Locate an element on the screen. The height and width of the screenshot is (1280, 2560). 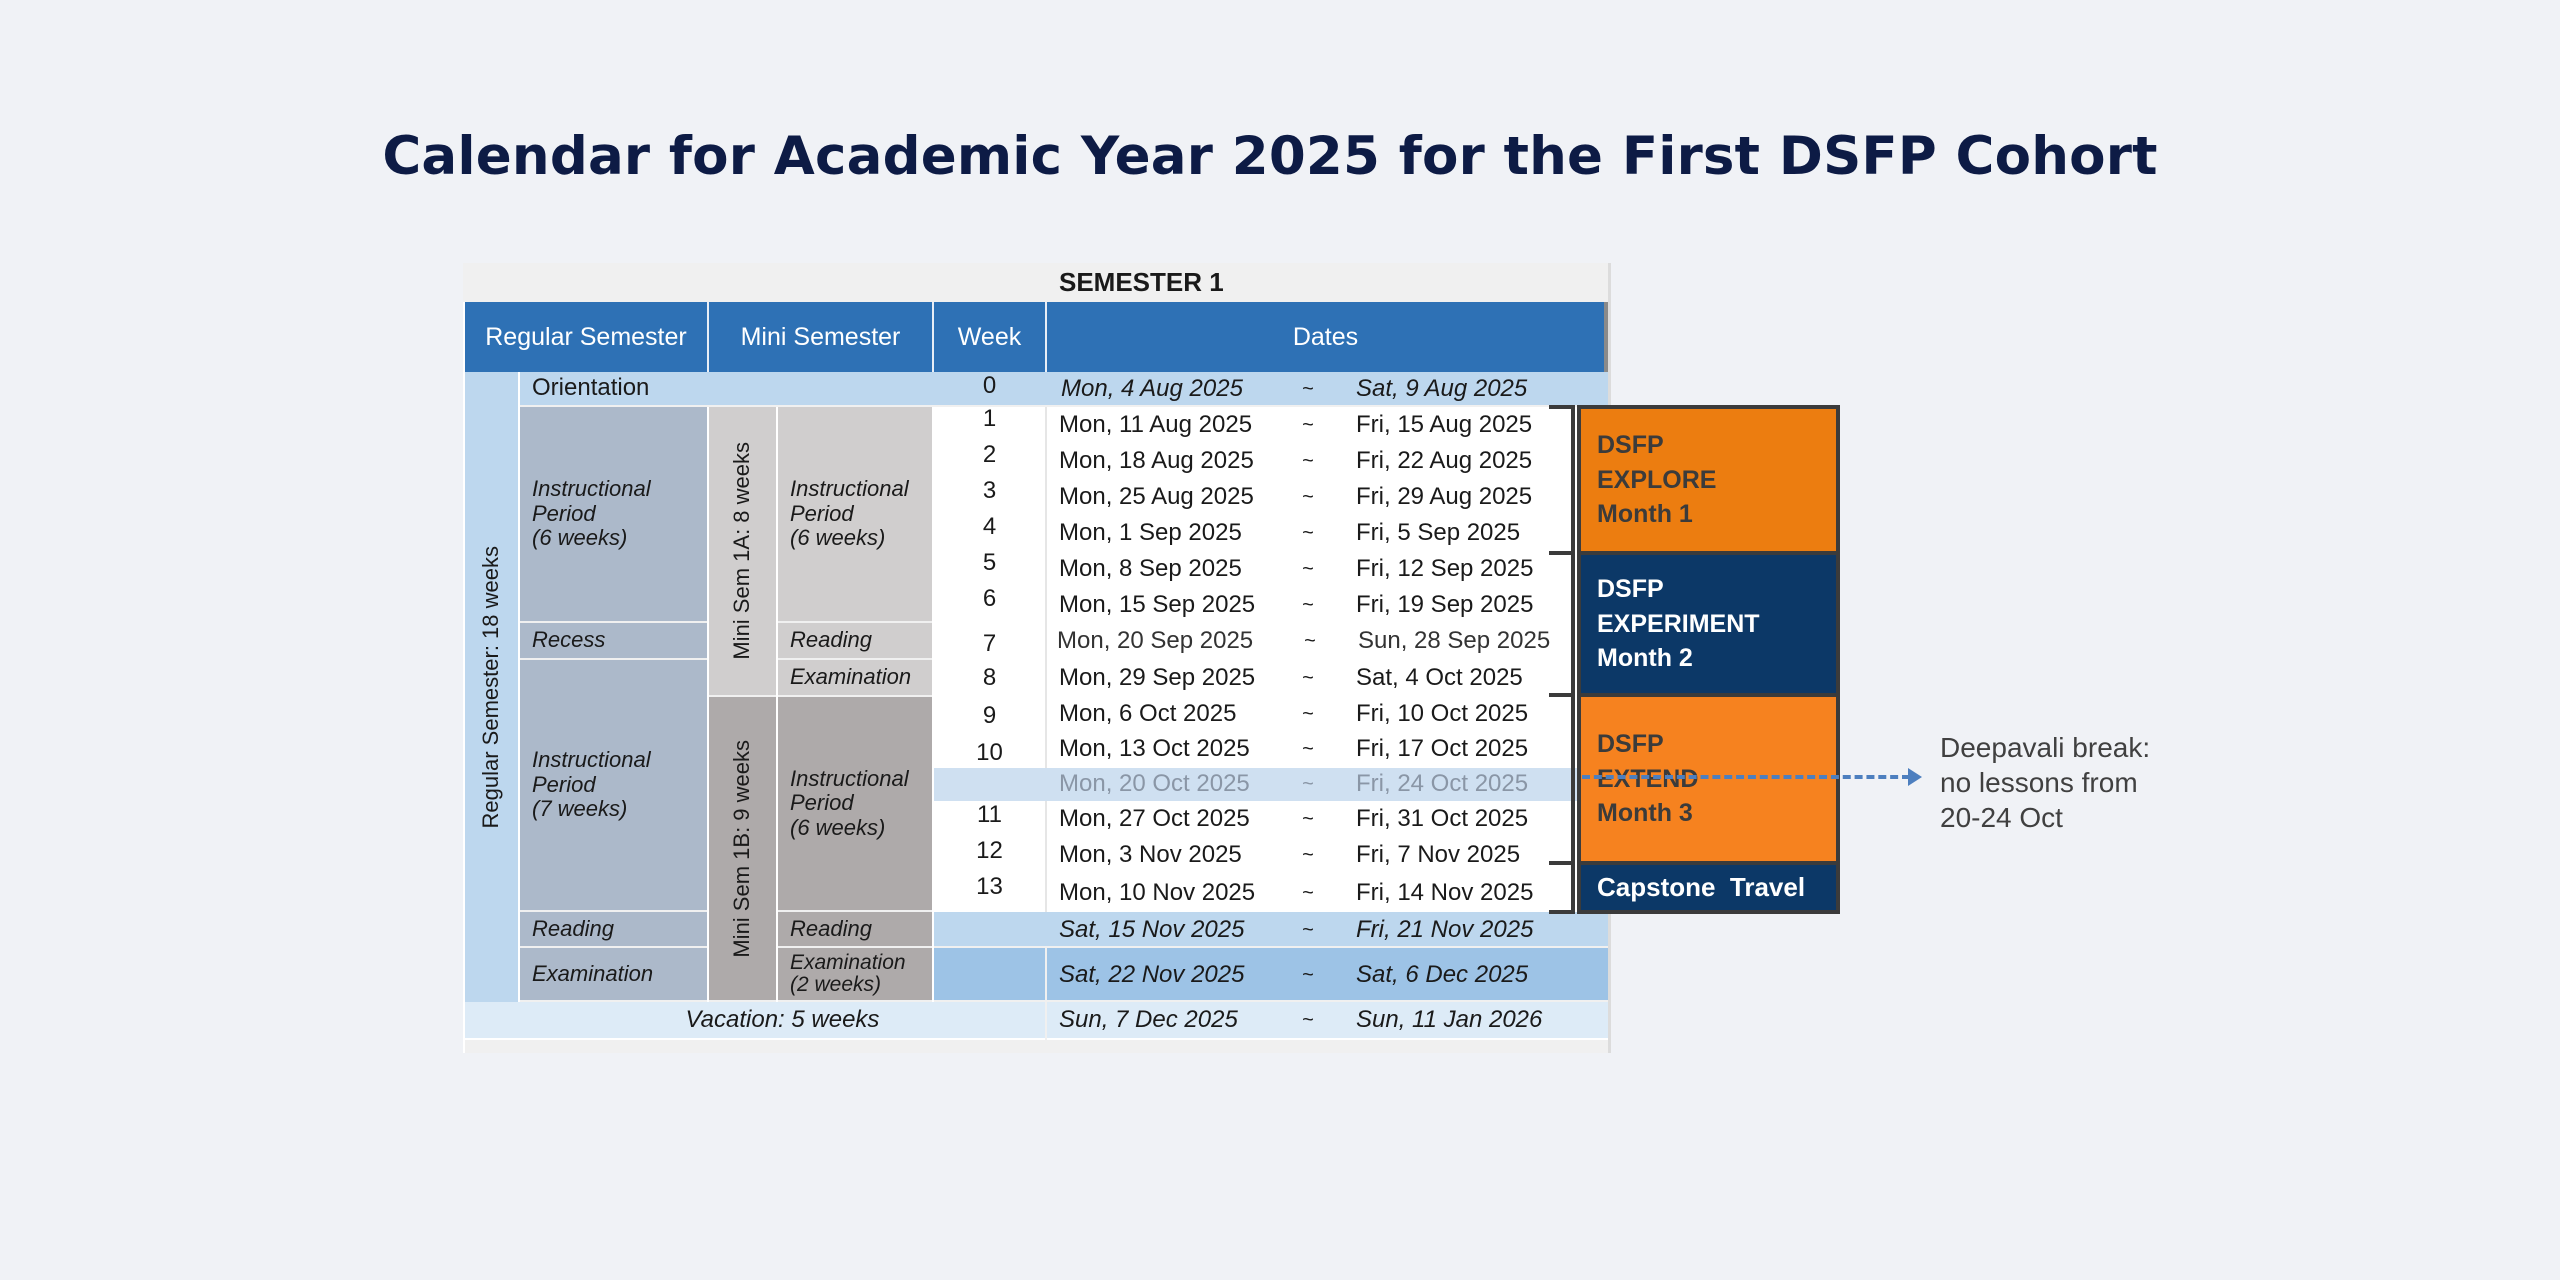
header-dates: Dates is located at coordinates (1327, 337).